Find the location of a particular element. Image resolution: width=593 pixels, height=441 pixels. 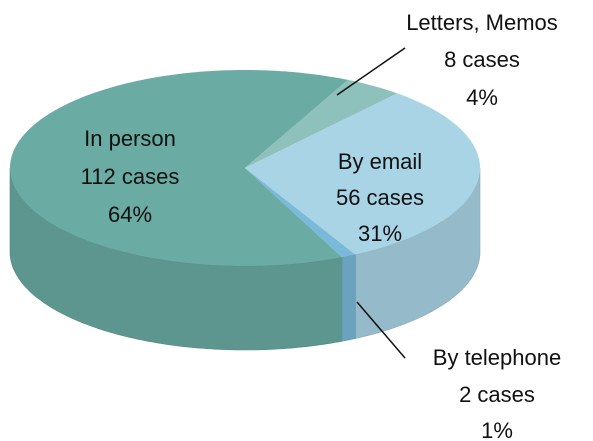

slice-percent: 64% is located at coordinates (130, 214).